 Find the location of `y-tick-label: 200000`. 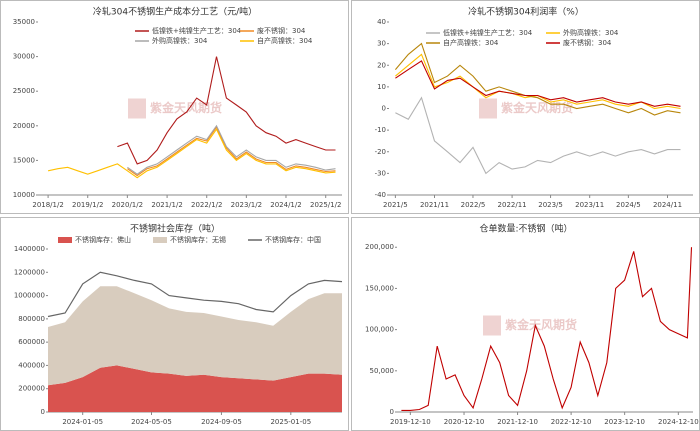

y-tick-label: 200000 is located at coordinates (31, 389).